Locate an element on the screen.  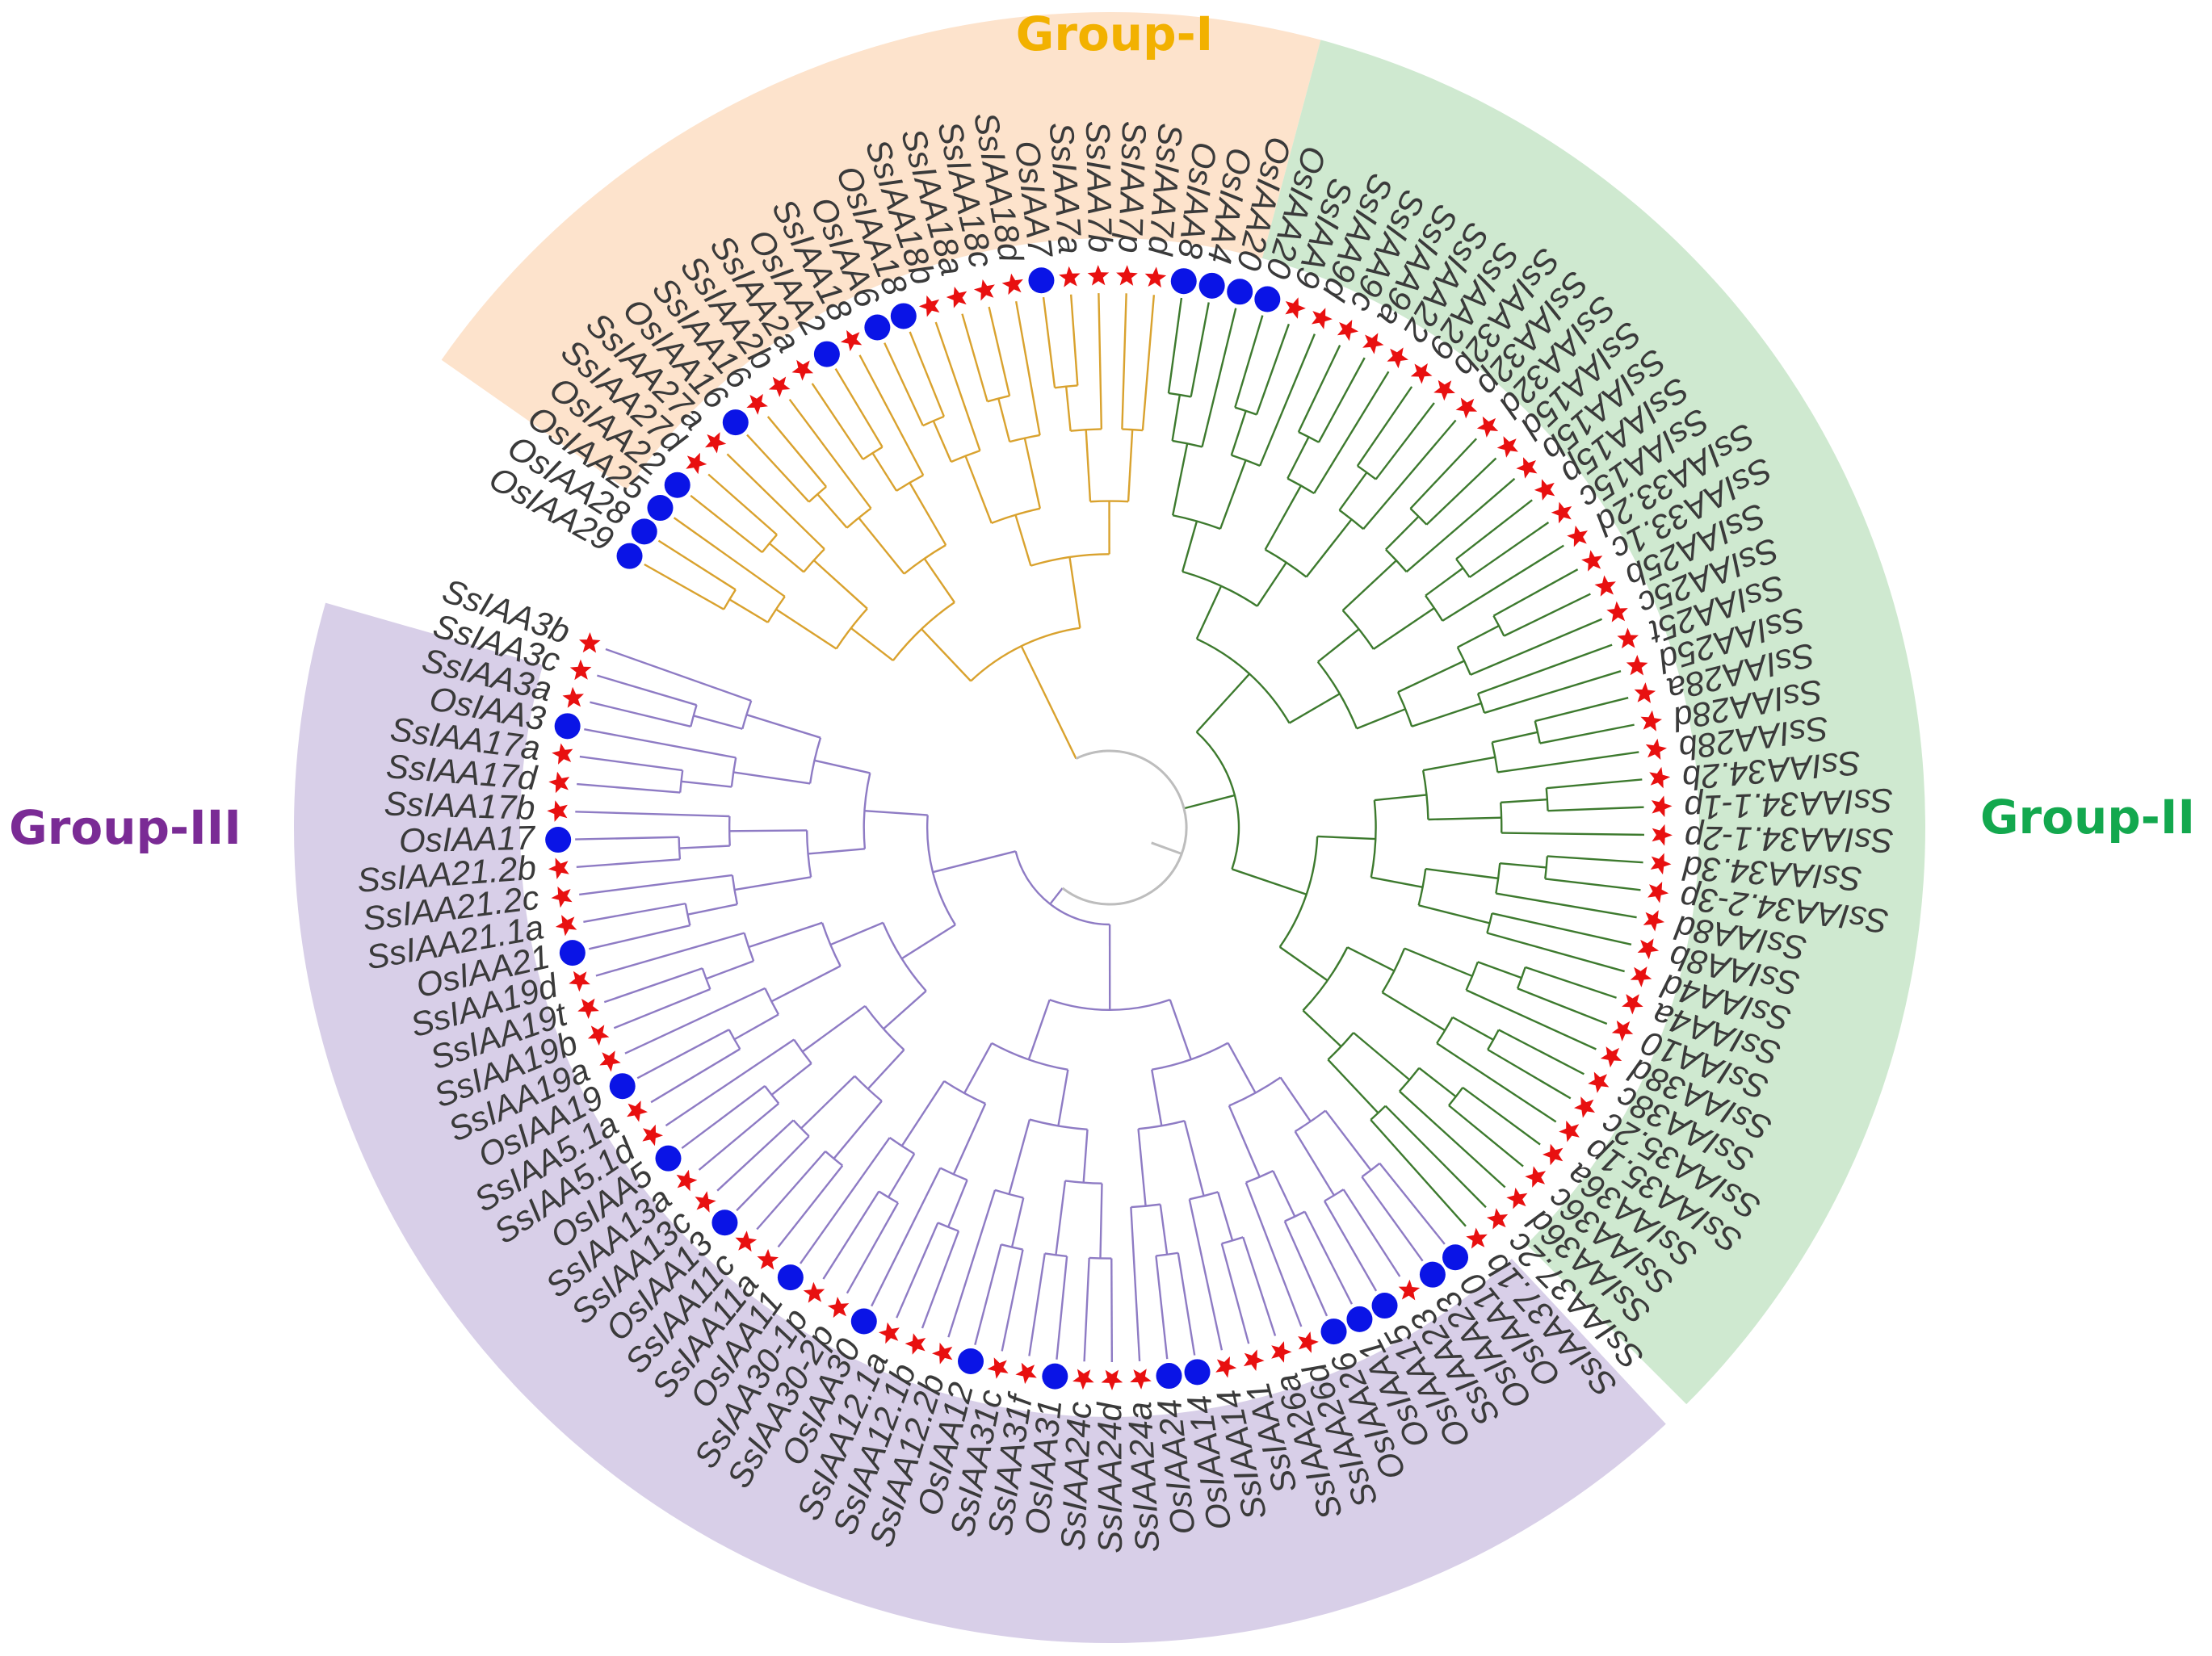
leaf-label: SsIAA34.1-1p is located at coordinates (1789, 805).